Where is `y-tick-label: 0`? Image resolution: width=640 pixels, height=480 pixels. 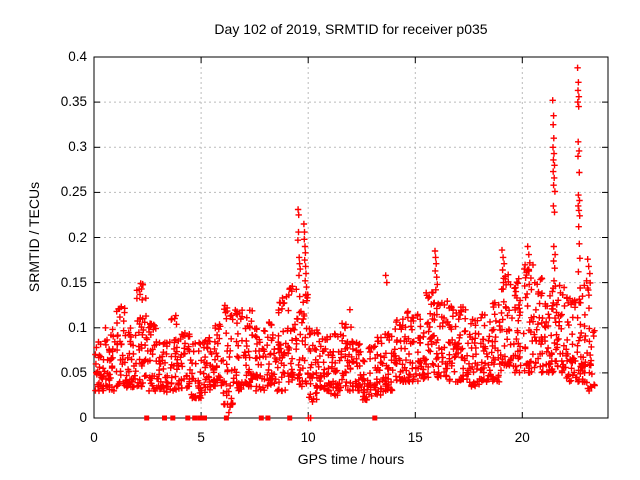 y-tick-label: 0 is located at coordinates (83, 417).